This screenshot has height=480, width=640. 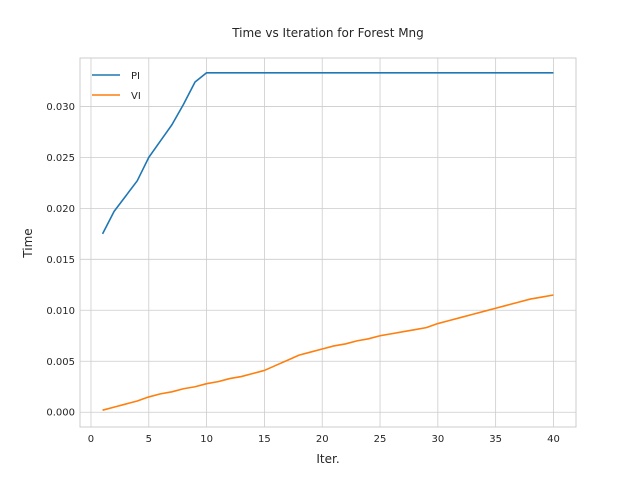 I want to click on x-tick-labels: 0 5 10 15 20 25 30 35 40, so click(x=324, y=439).